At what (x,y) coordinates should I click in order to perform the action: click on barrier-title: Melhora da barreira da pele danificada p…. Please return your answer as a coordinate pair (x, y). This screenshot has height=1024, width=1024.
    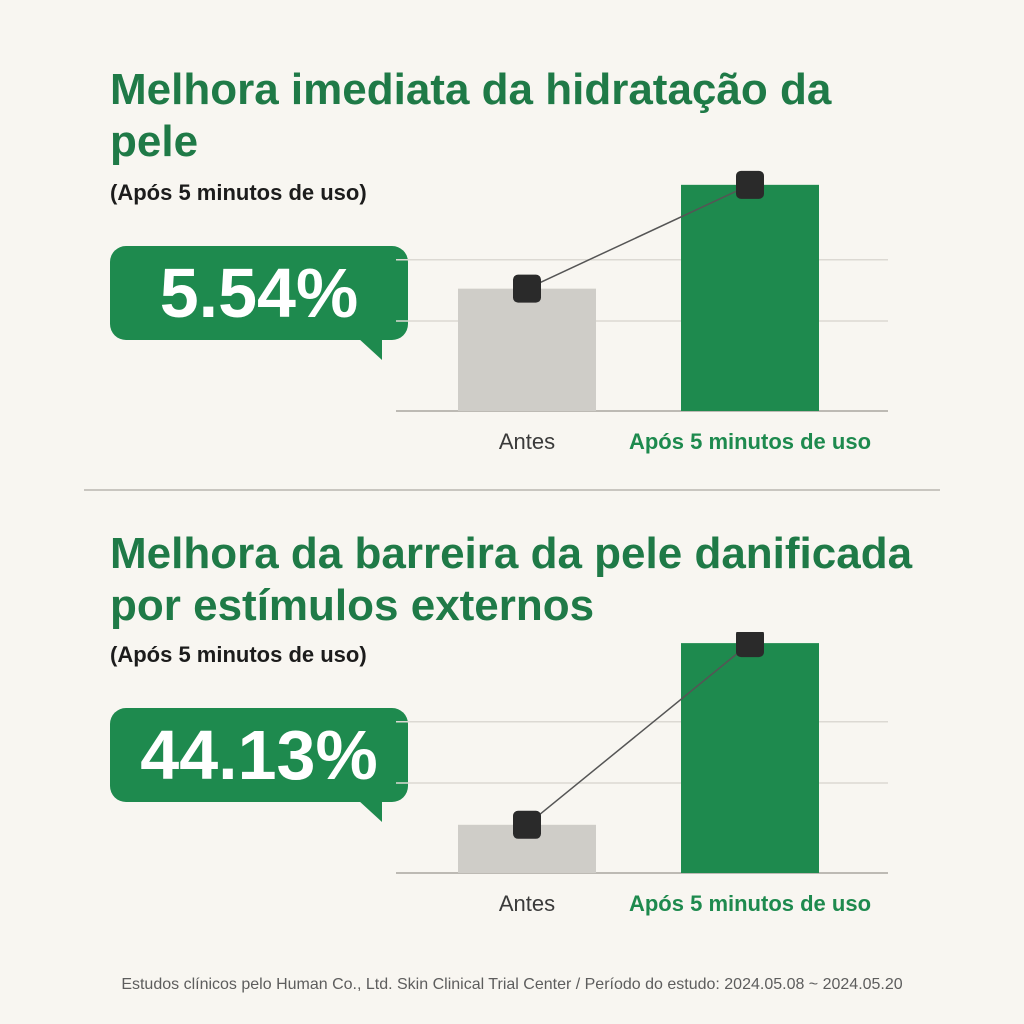
    Looking at the image, I should click on (511, 579).